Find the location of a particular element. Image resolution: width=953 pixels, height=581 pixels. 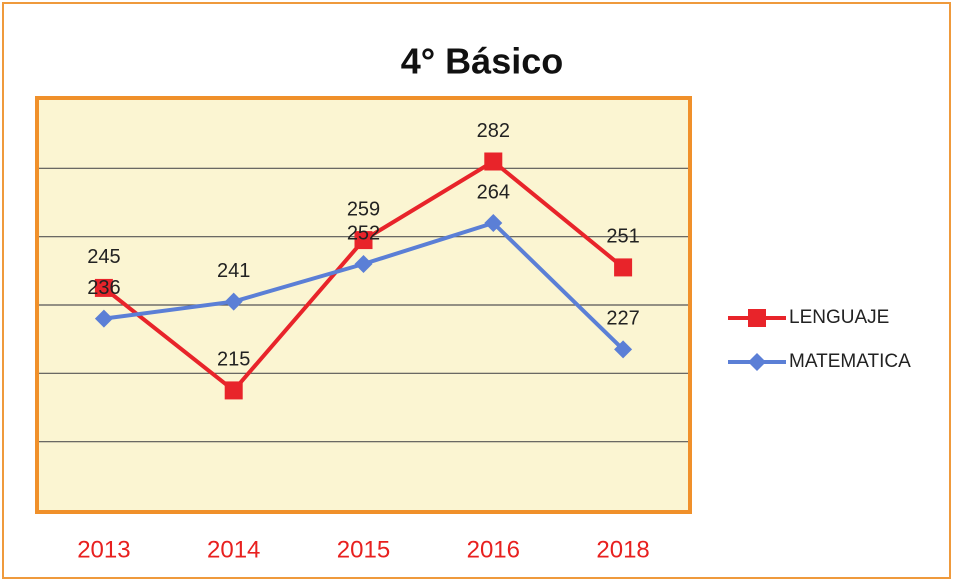

legend-label: LENGUAJE is located at coordinates (839, 317).